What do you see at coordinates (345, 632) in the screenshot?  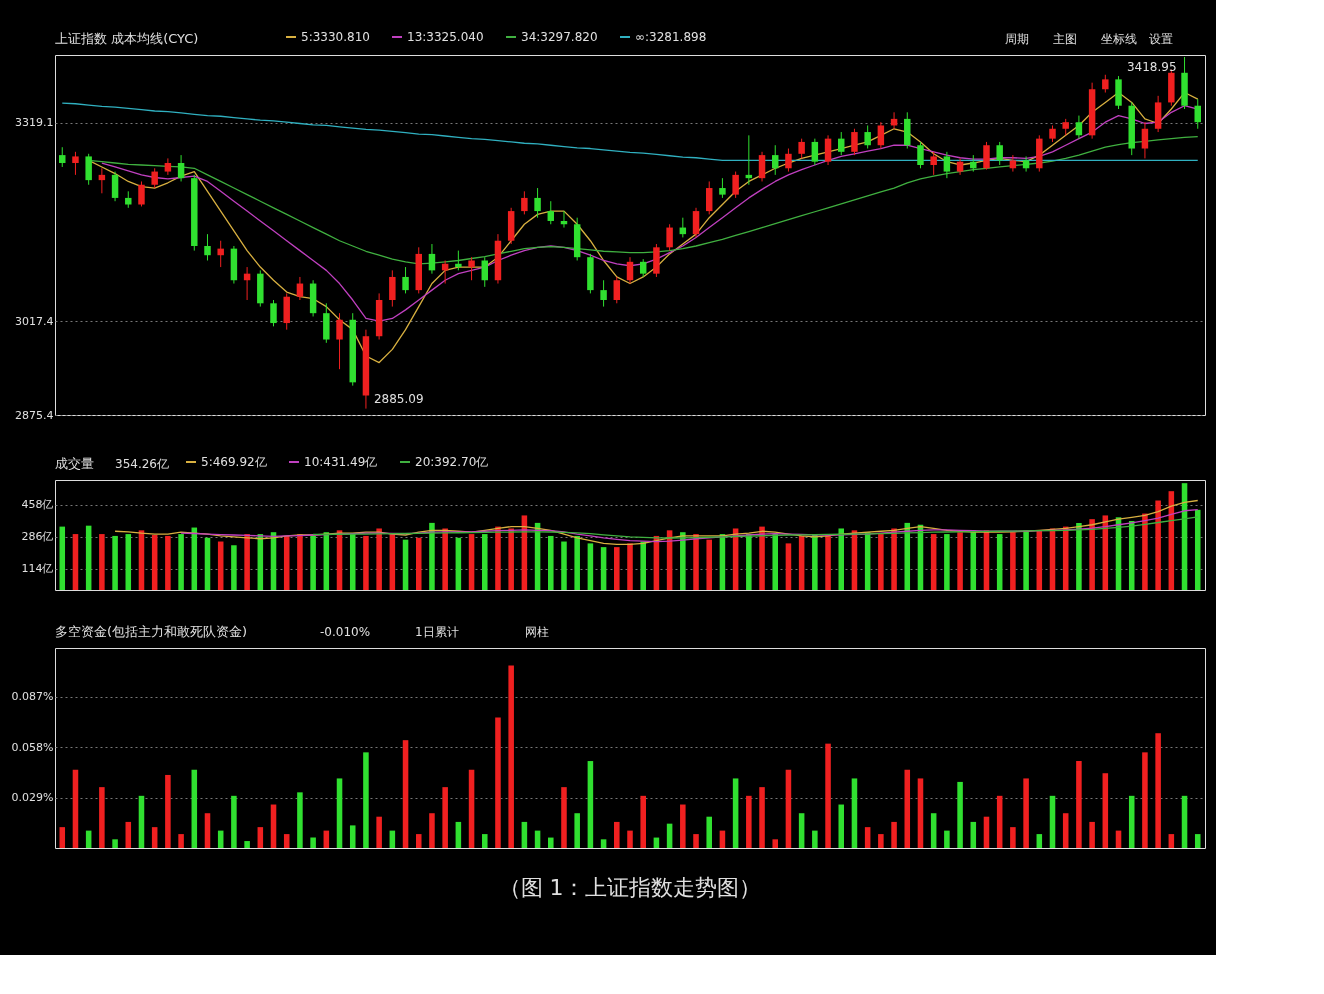 I see `text: -0.010%` at bounding box center [345, 632].